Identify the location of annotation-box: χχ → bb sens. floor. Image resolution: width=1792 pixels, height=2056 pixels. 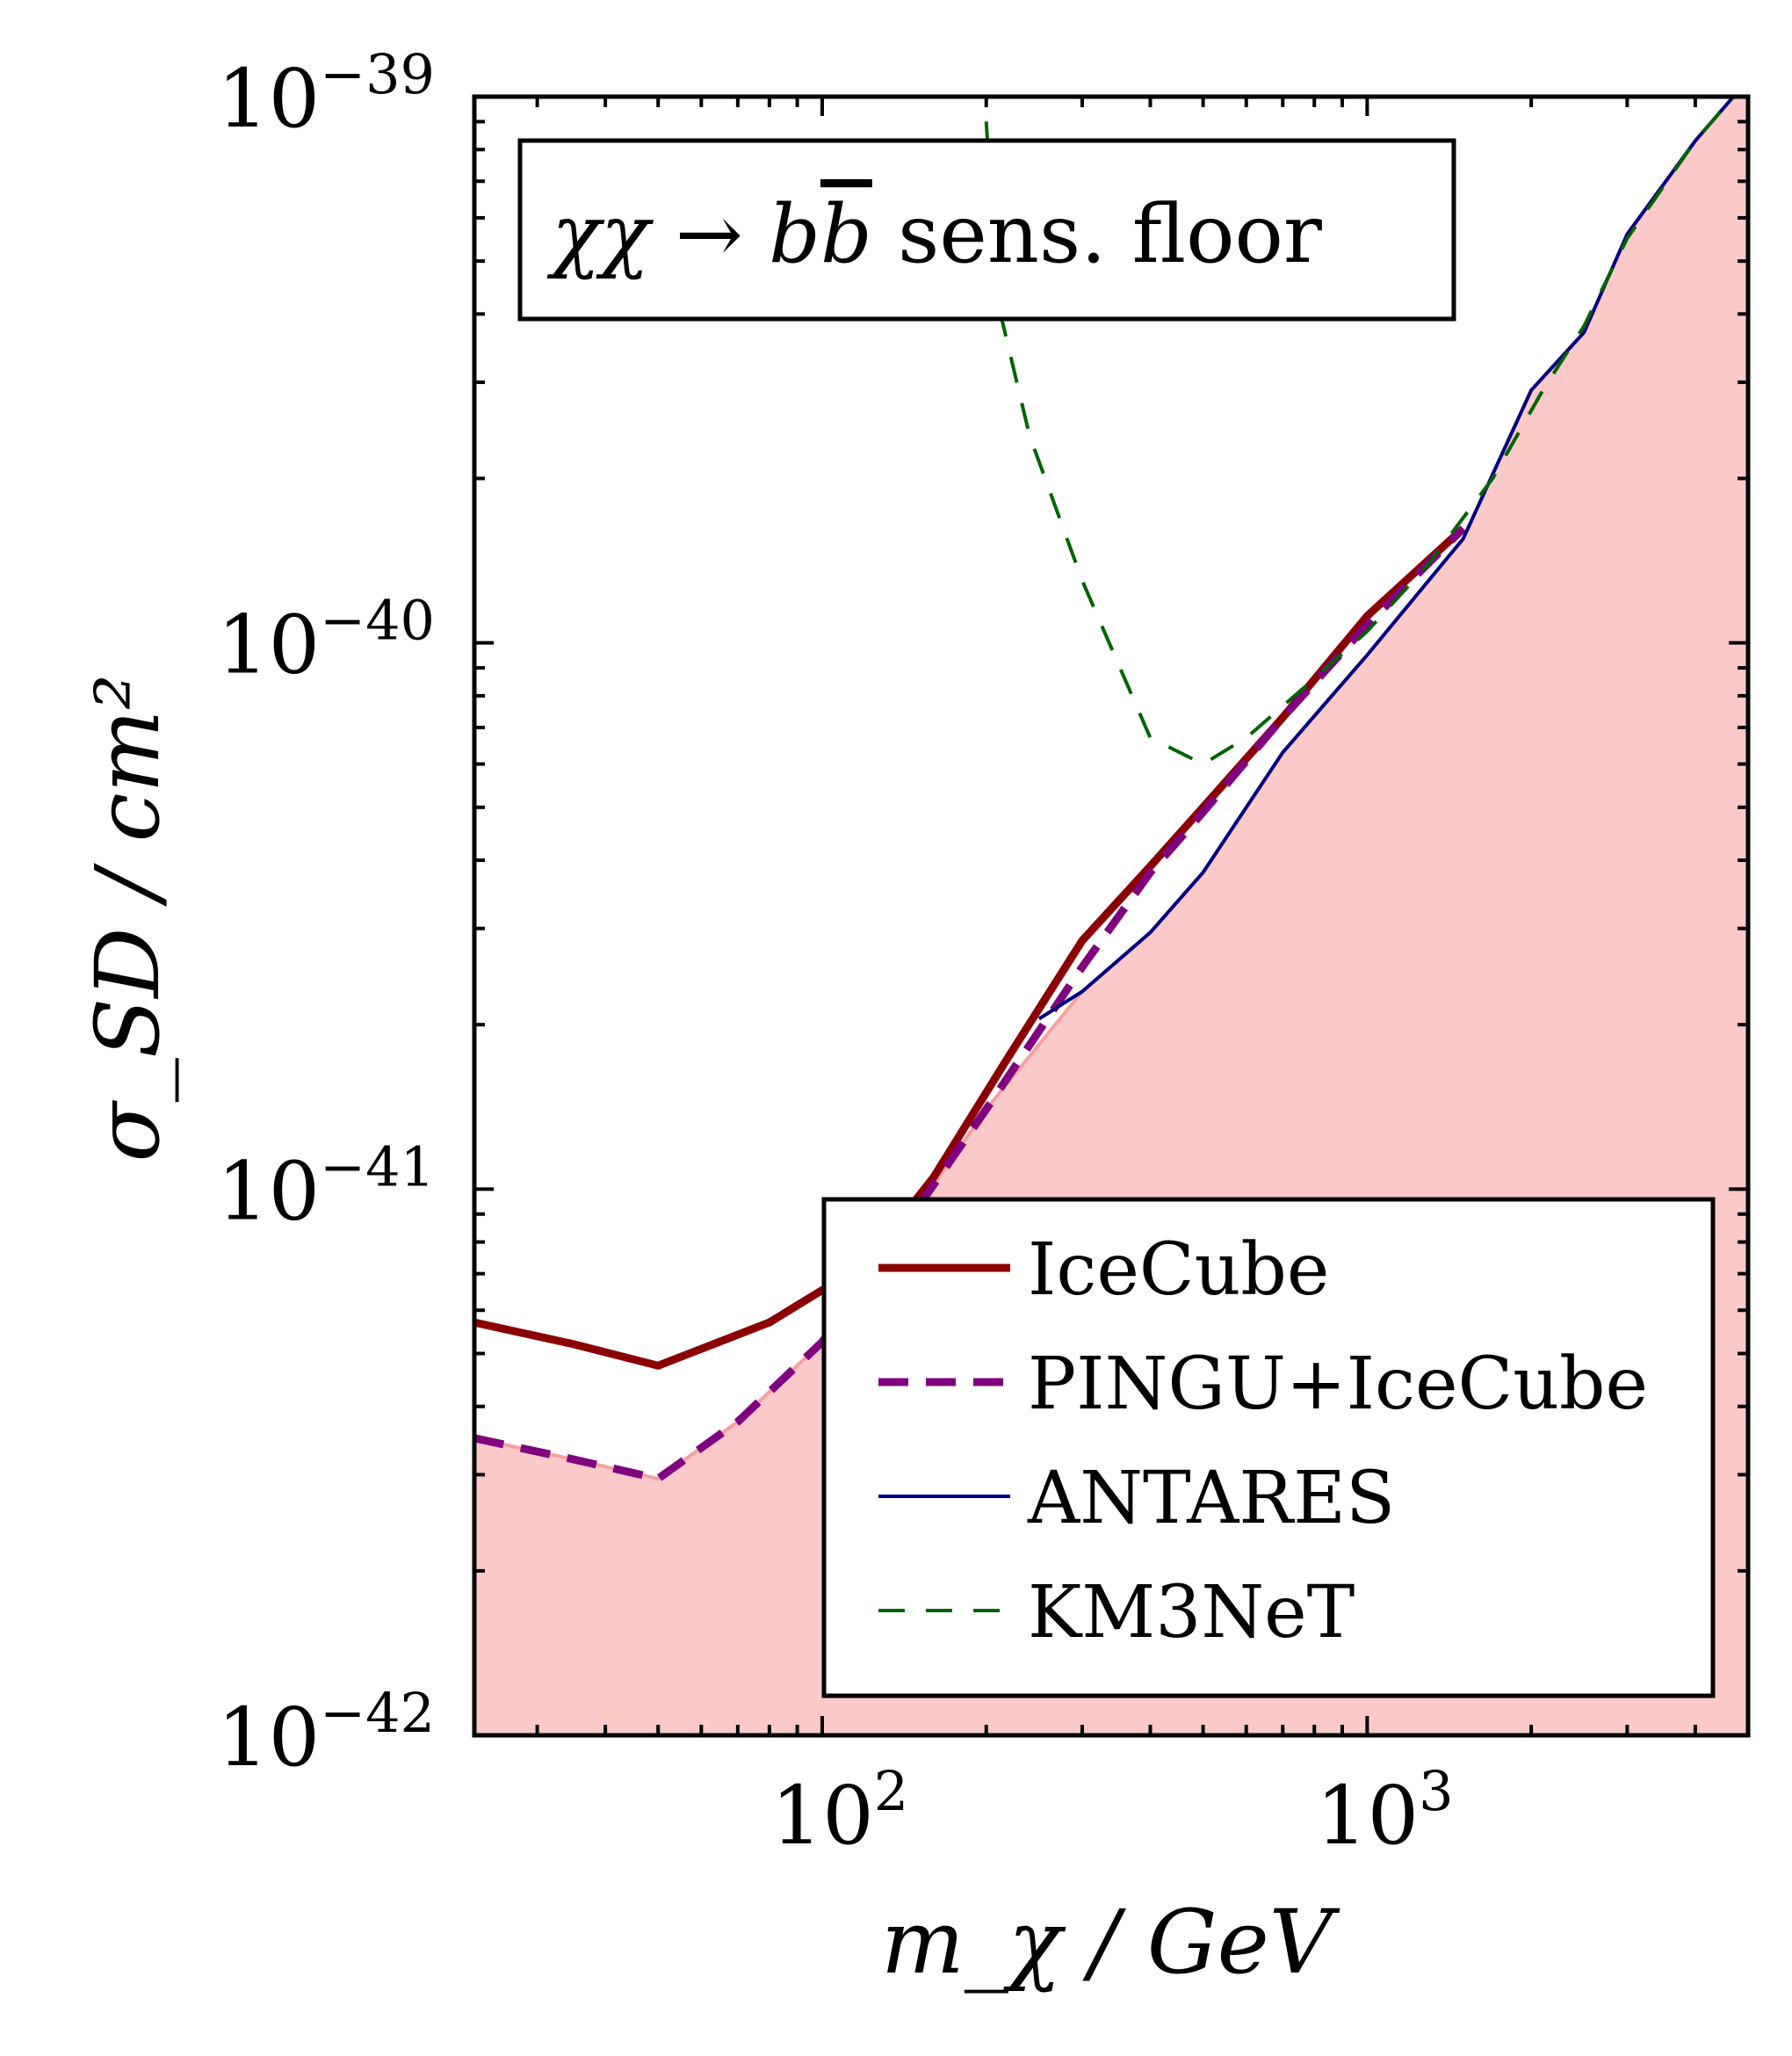
(987, 230).